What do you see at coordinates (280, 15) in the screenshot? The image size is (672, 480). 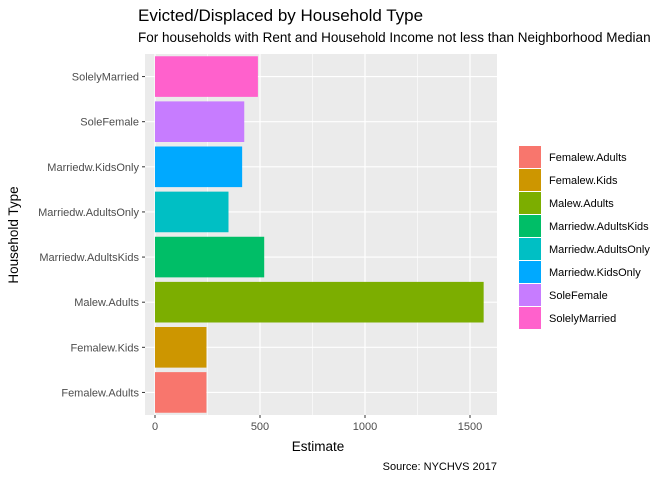 I see `chart-title: Evicted/Displaced by Household Type` at bounding box center [280, 15].